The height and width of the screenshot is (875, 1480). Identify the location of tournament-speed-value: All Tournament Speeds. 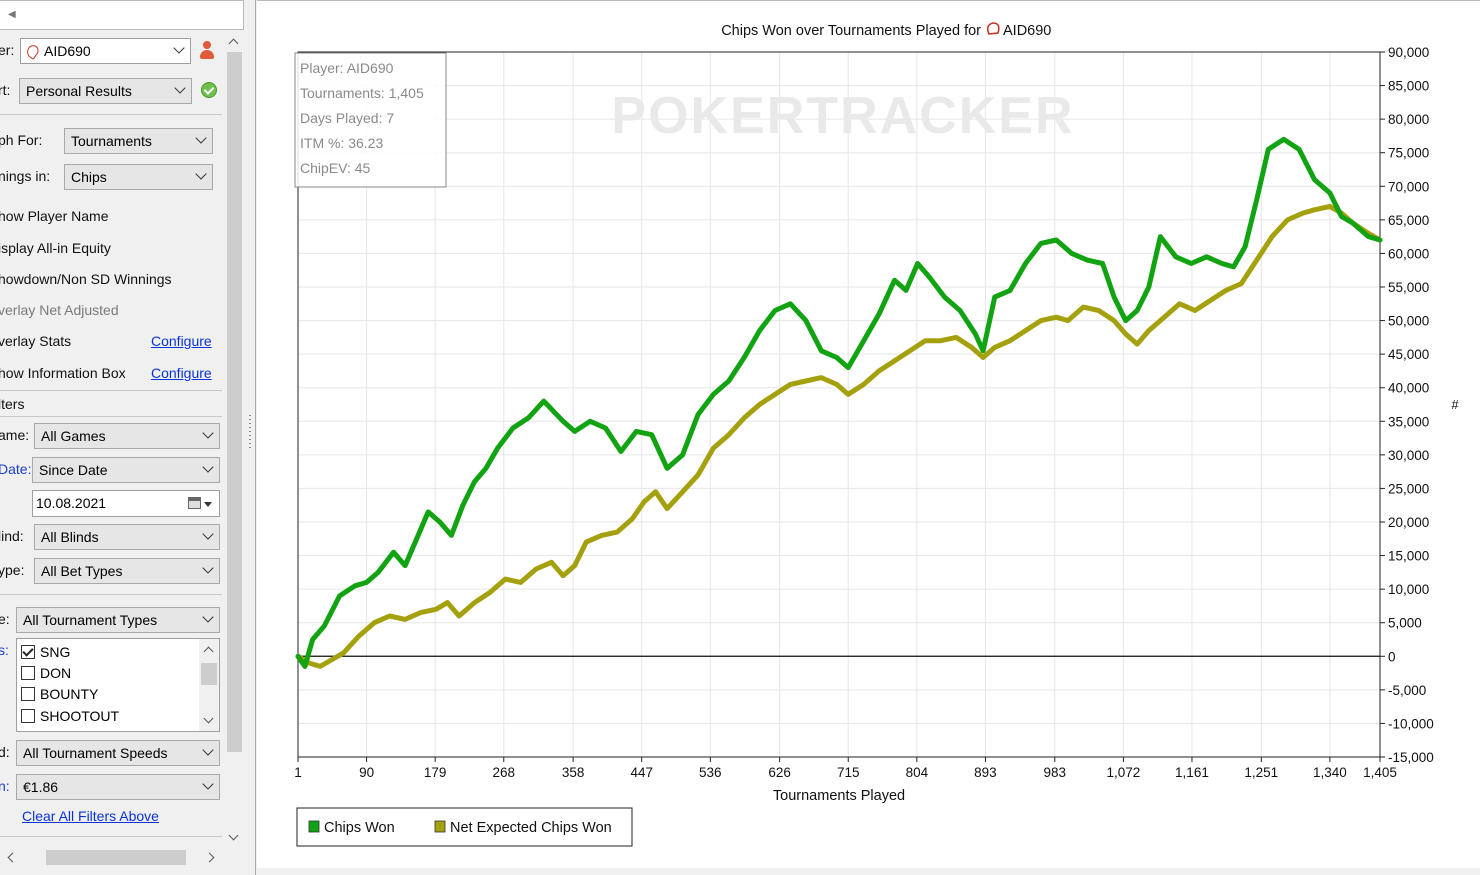
(95, 753).